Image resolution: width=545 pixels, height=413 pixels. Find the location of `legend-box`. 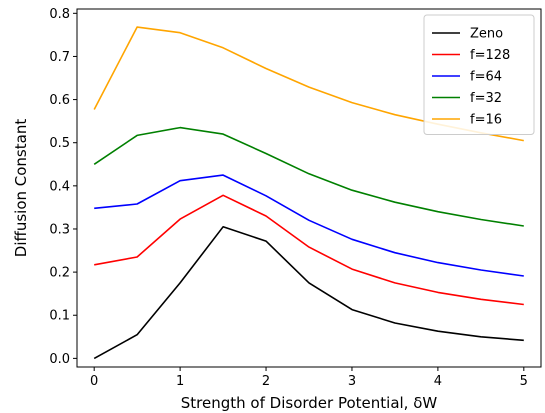

legend-box is located at coordinates (479, 74).